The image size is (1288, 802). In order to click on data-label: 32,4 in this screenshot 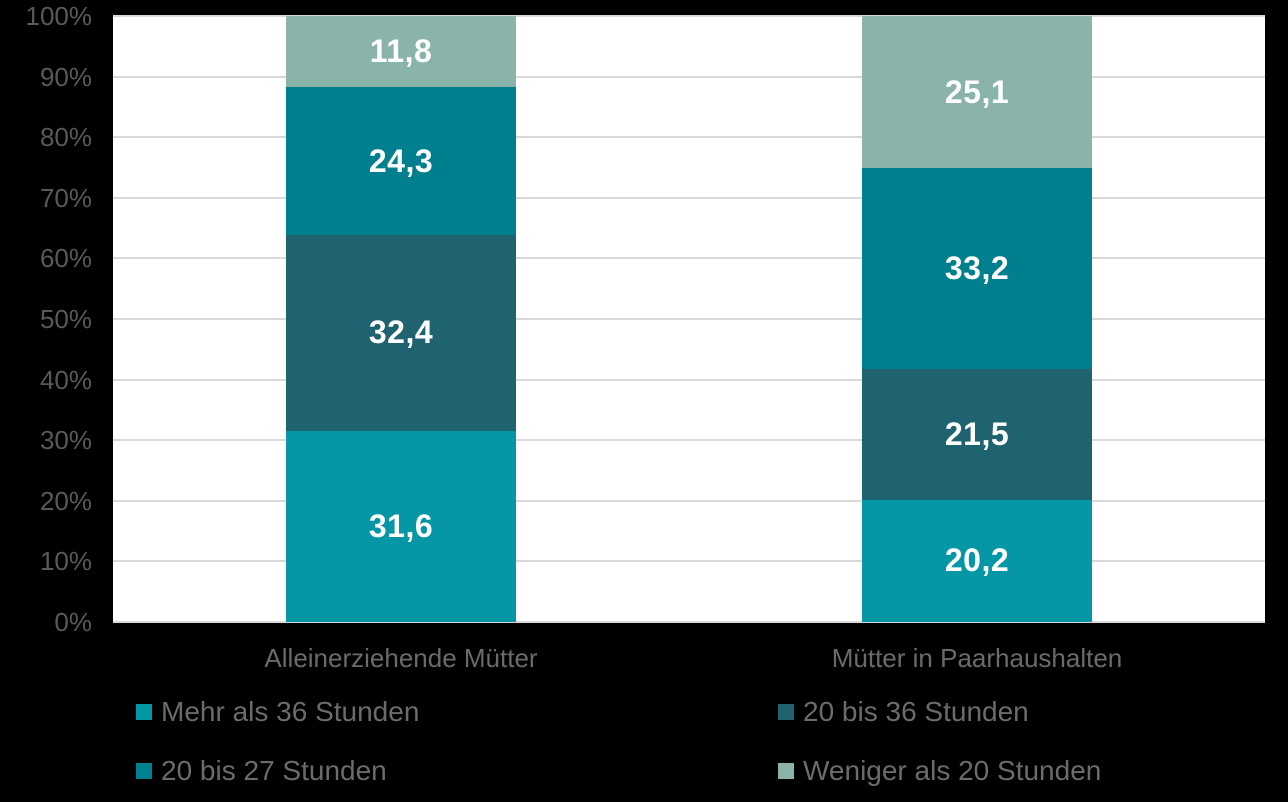, I will do `click(401, 332)`.